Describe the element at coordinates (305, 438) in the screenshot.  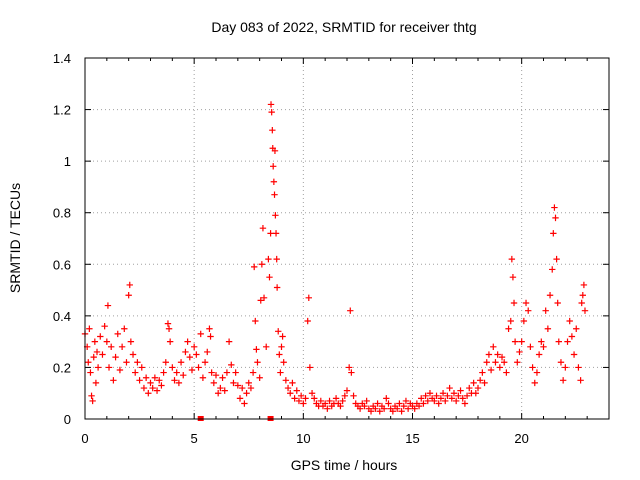
I see `x-tick-labels: 0 5 10 15 20` at that location.